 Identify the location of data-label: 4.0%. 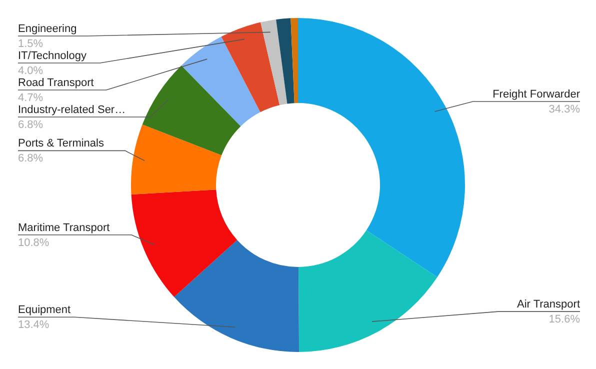
(31, 71).